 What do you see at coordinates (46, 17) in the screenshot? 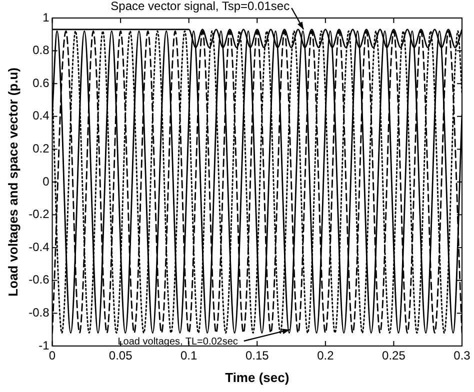
I see `y-tick-label: 1` at bounding box center [46, 17].